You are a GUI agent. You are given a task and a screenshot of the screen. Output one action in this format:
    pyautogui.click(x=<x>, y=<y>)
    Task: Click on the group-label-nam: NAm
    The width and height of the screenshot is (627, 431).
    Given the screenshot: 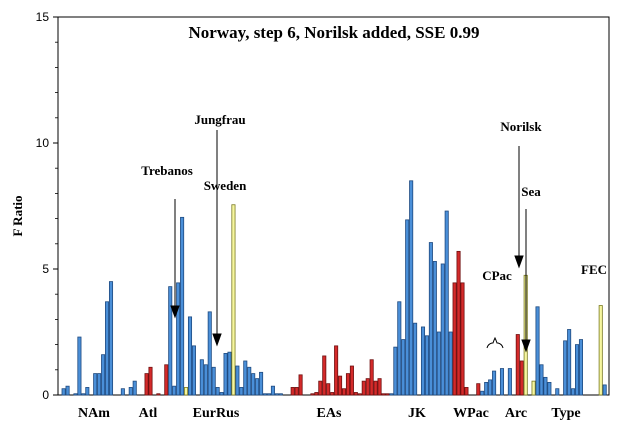 What is the action you would take?
    pyautogui.click(x=94, y=413)
    